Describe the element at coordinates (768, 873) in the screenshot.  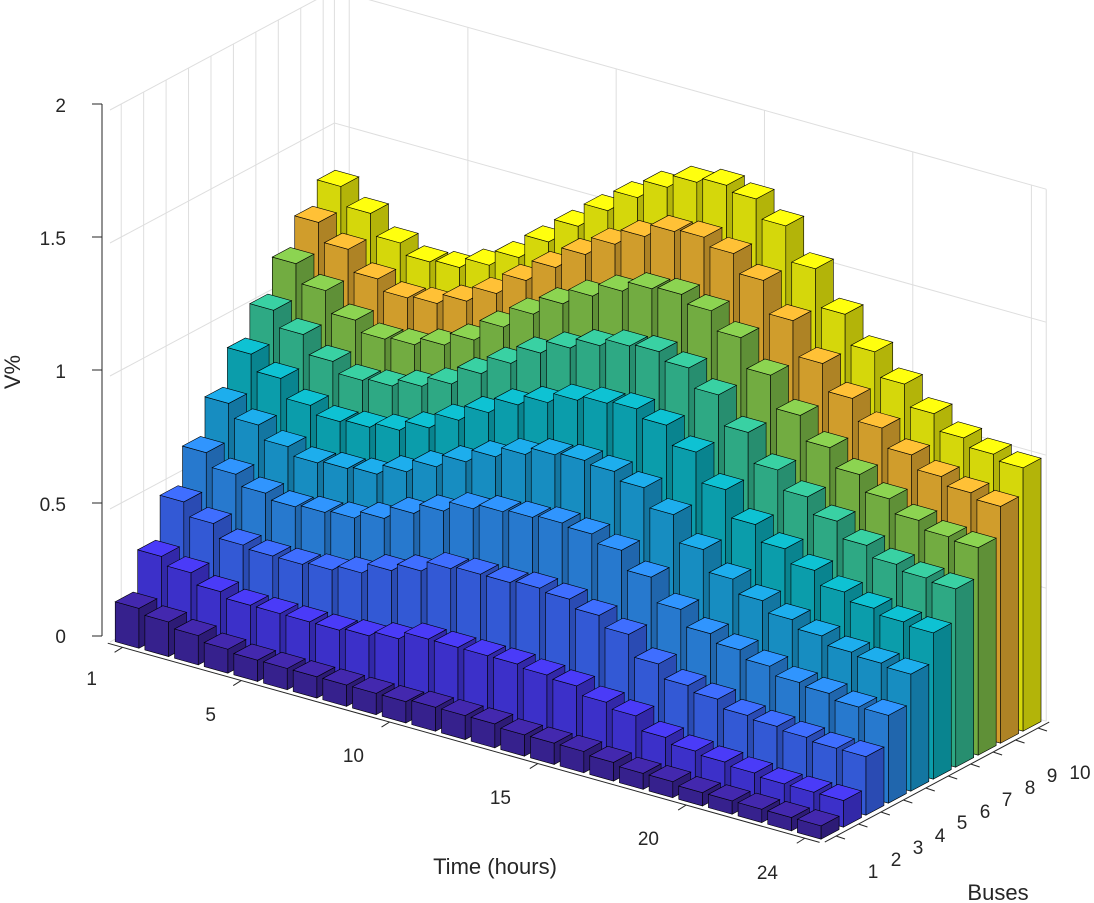
I see `x-tick-label: 24` at that location.